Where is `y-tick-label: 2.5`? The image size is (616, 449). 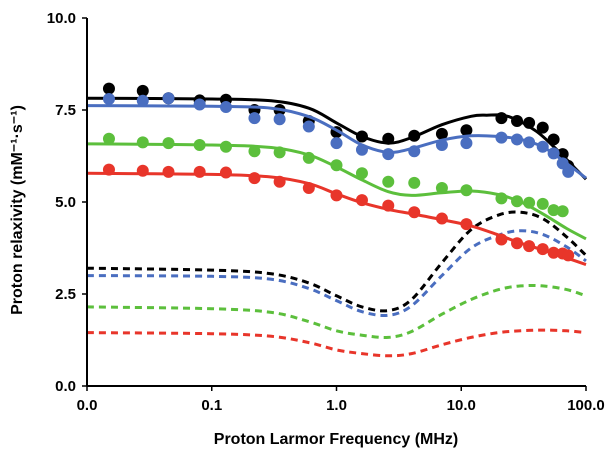
y-tick-label: 2.5 is located at coordinates (65, 294).